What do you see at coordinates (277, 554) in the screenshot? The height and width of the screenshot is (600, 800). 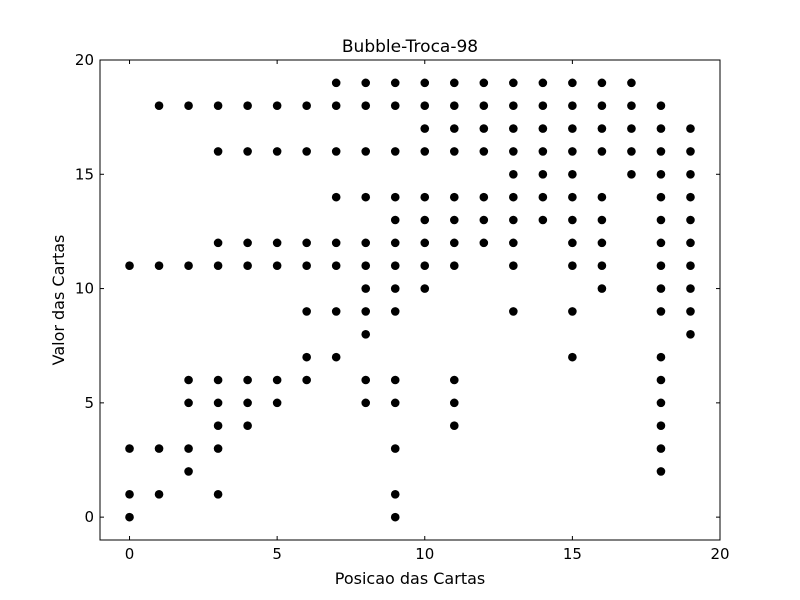 I see `x-tick-label: 5` at bounding box center [277, 554].